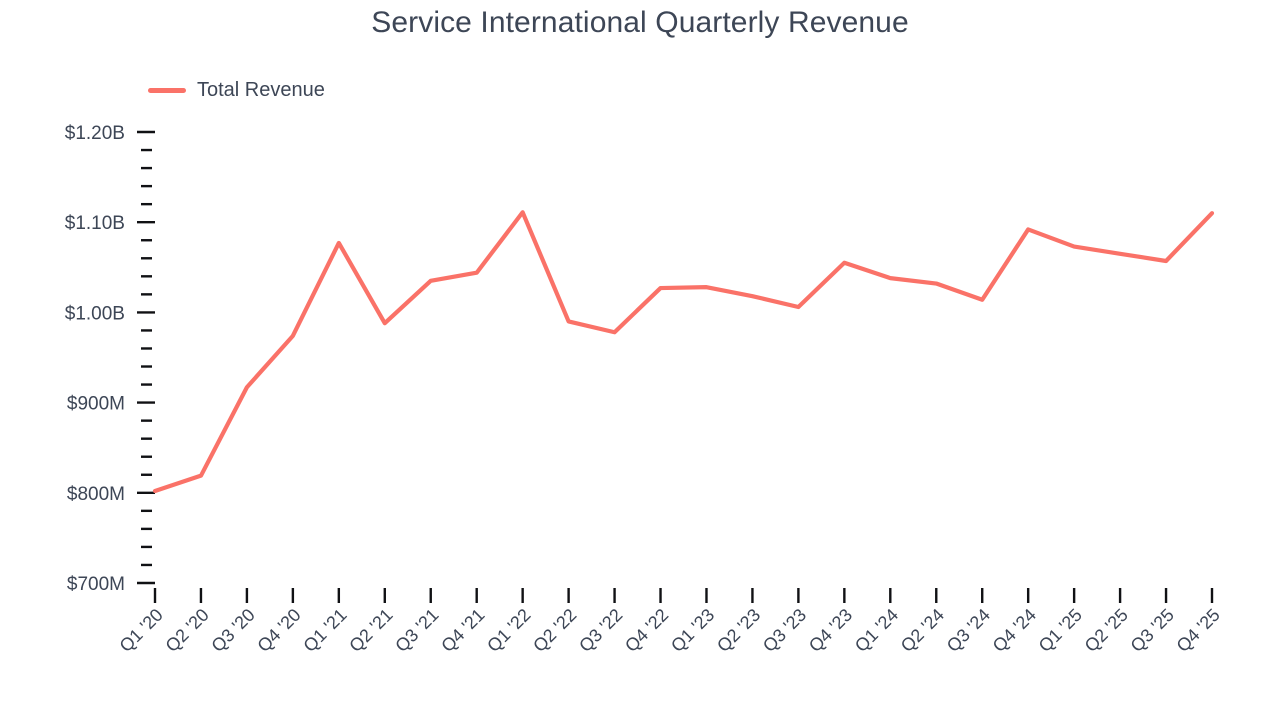  What do you see at coordinates (110, 359) in the screenshot?
I see `y-axis: $1.20B $1.10B $1.00B $900M $800M $700M` at bounding box center [110, 359].